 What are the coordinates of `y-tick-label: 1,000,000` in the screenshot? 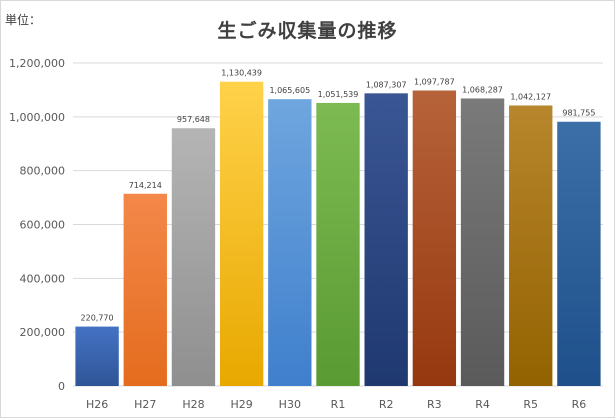 It's located at (37, 117).